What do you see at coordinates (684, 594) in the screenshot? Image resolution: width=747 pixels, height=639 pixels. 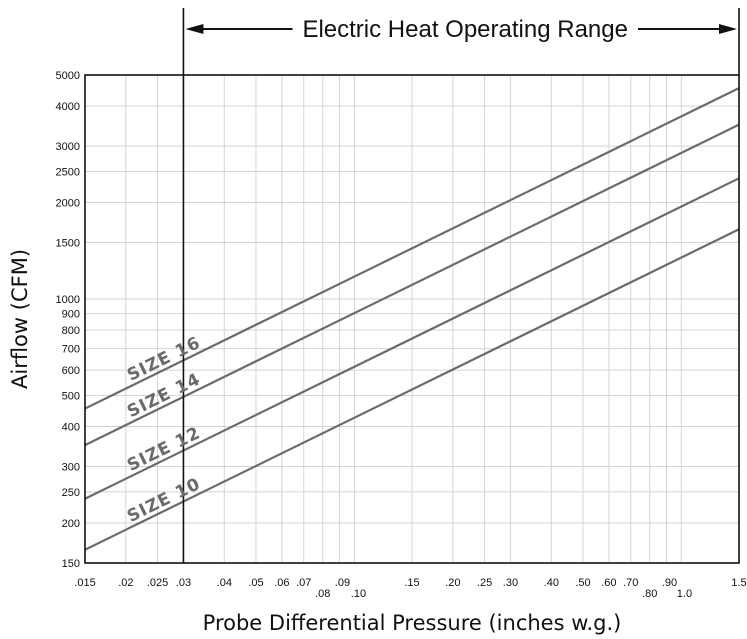 I see `x-tick-label: 1.0` at bounding box center [684, 594].